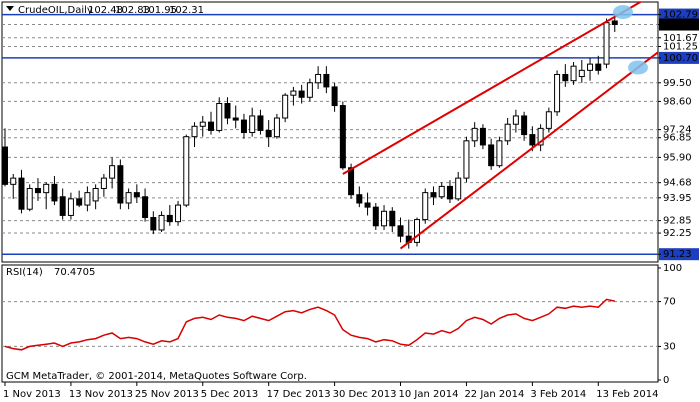  What do you see at coordinates (230, 394) in the screenshot?
I see `x-tick-label: 5 Dec 2013` at bounding box center [230, 394].